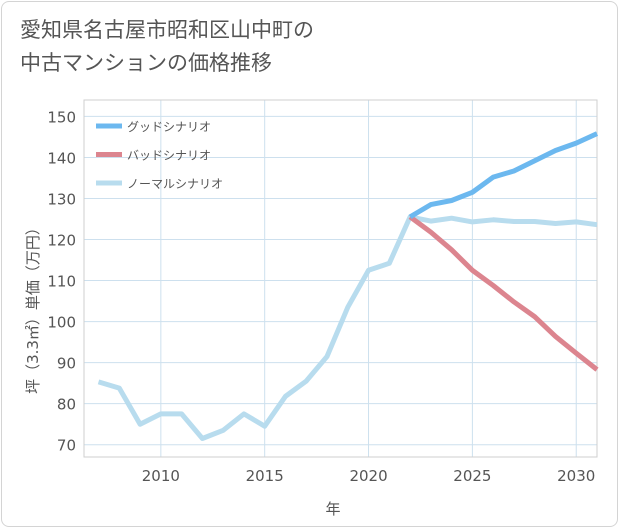 Image resolution: width=621 pixels, height=530 pixels. Describe the element at coordinates (161, 476) in the screenshot. I see `x-tick-label: 2010` at that location.